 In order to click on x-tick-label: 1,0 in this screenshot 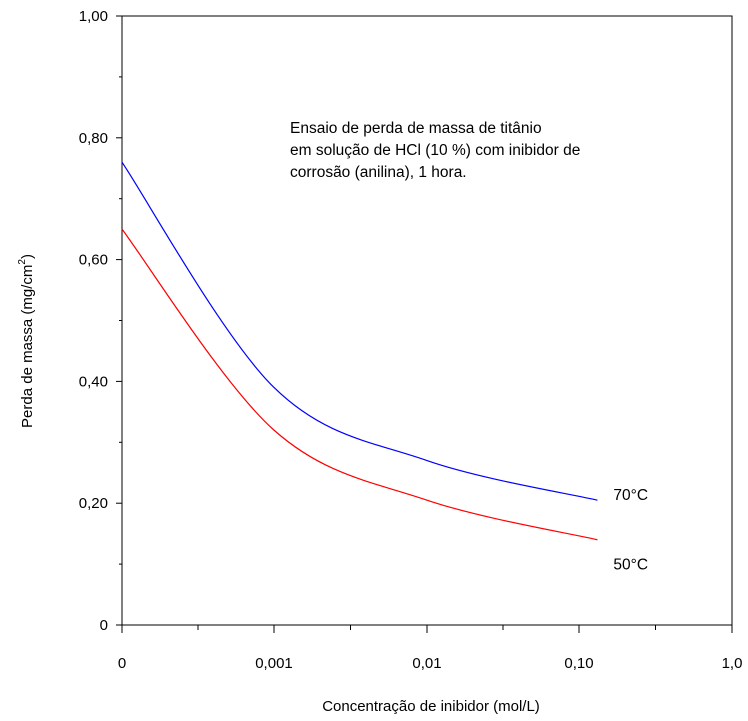, I will do `click(732, 663)`.